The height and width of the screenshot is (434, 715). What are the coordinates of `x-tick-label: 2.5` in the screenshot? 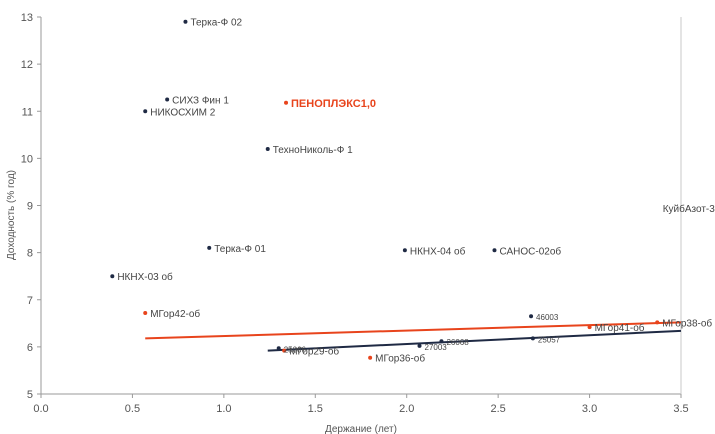 It's located at (497, 409).